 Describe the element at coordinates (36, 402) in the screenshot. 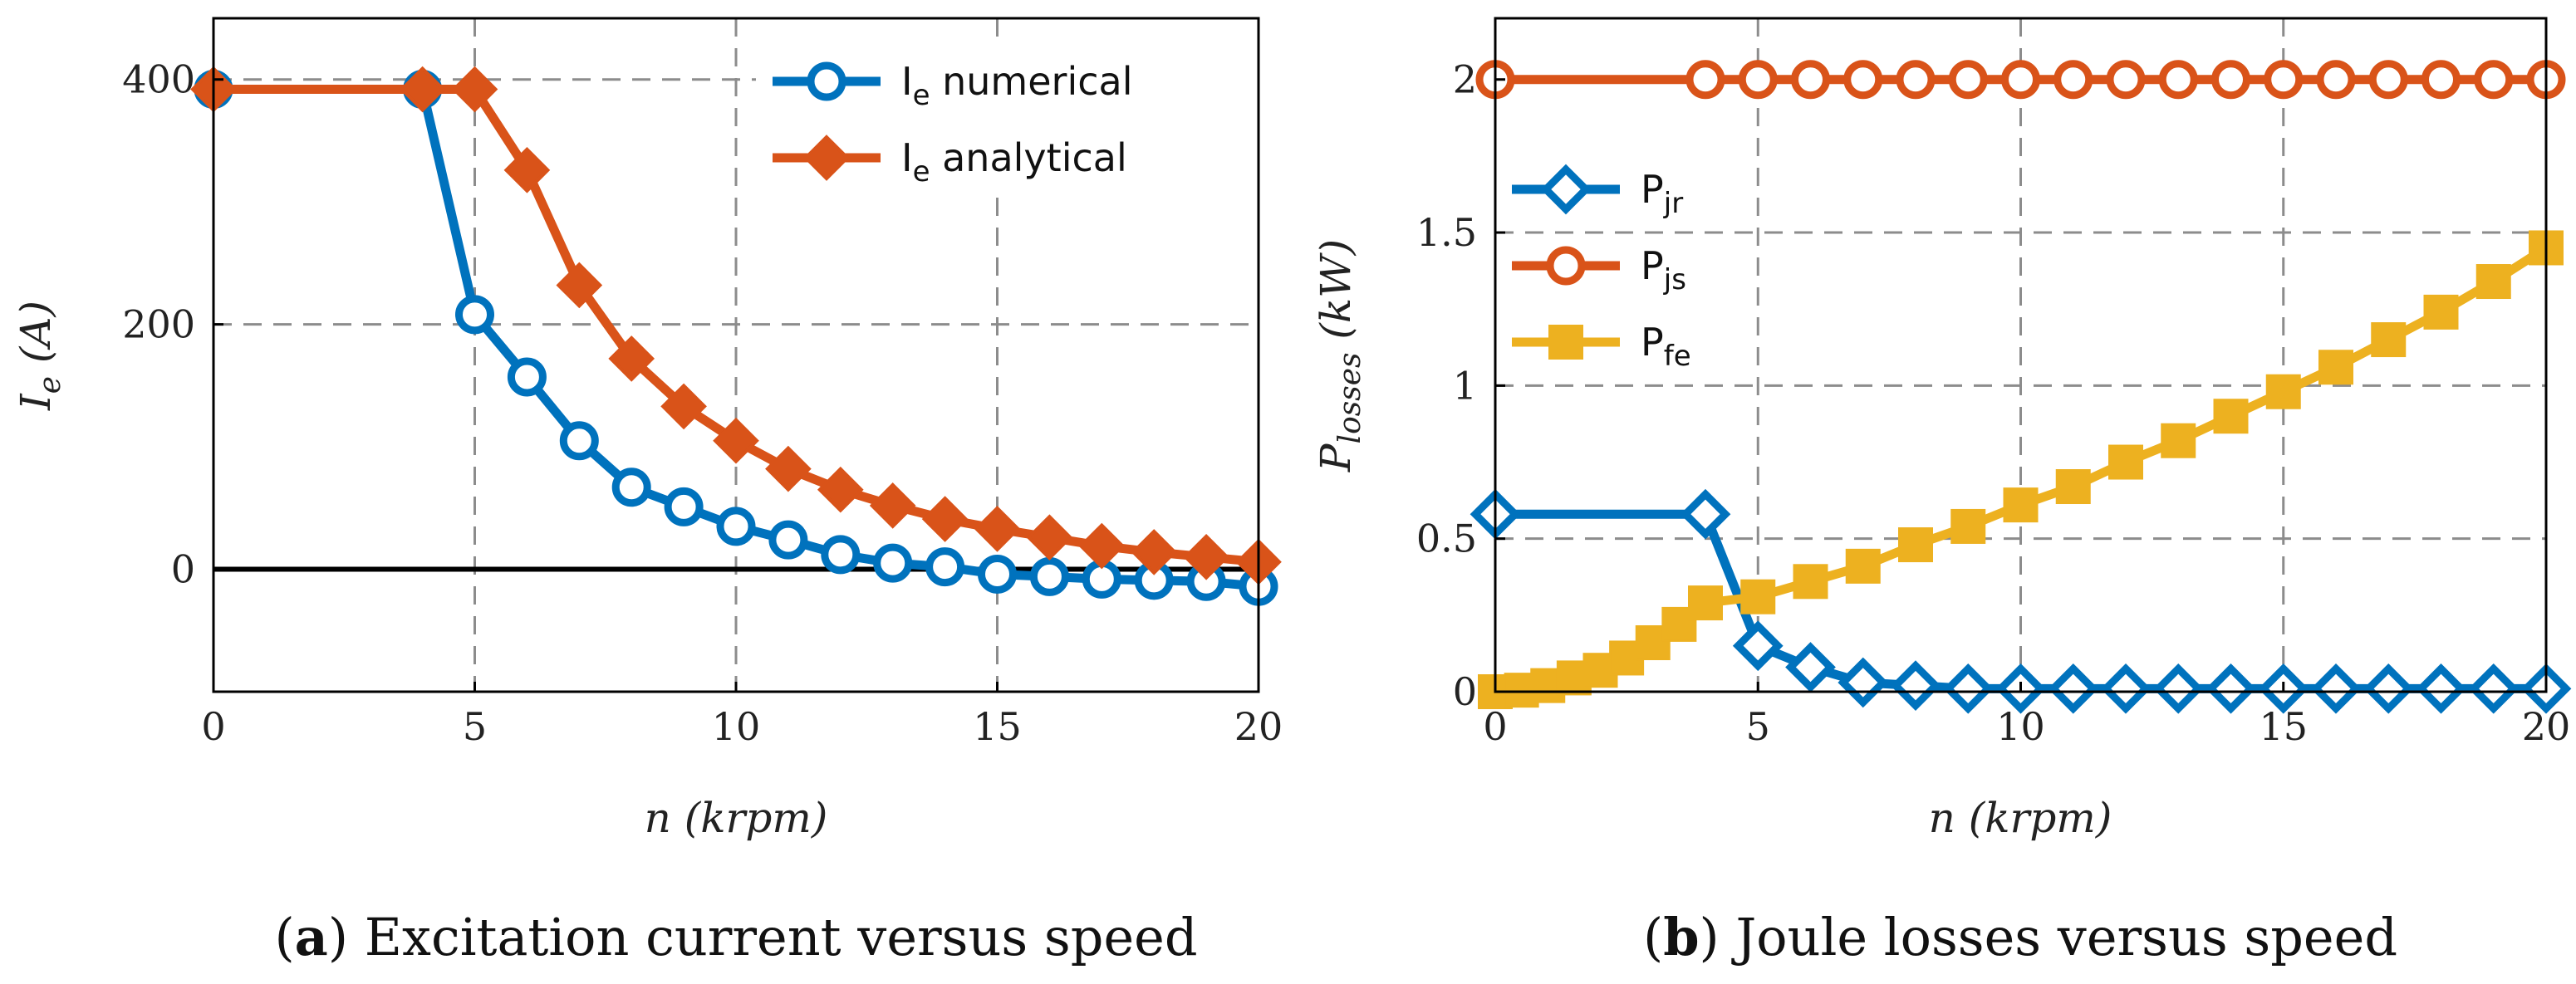

I see `y-axis-label-main: I` at that location.